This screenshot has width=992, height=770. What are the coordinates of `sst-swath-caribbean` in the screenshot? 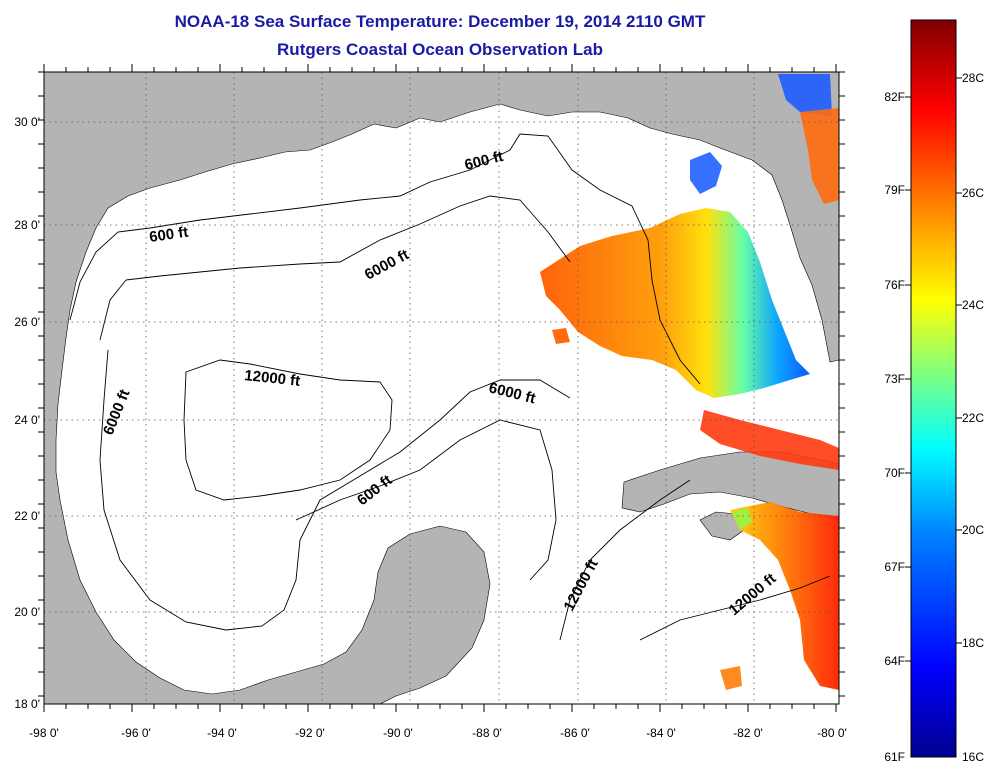 It's located at (784, 596).